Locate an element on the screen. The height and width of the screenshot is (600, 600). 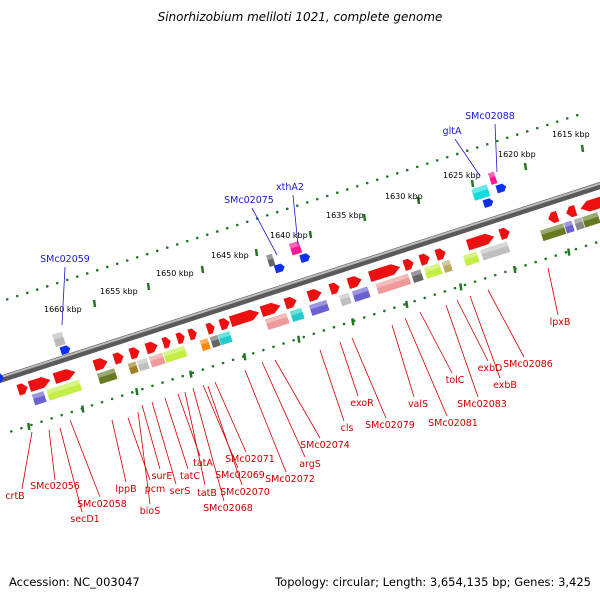
ruler-tick-label: 1615 kbp is located at coordinates (571, 134).